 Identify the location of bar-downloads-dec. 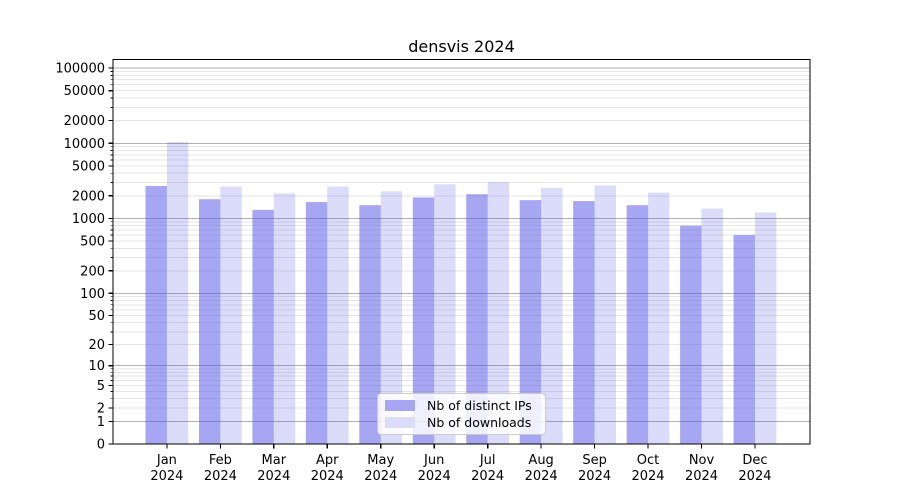
(765, 328).